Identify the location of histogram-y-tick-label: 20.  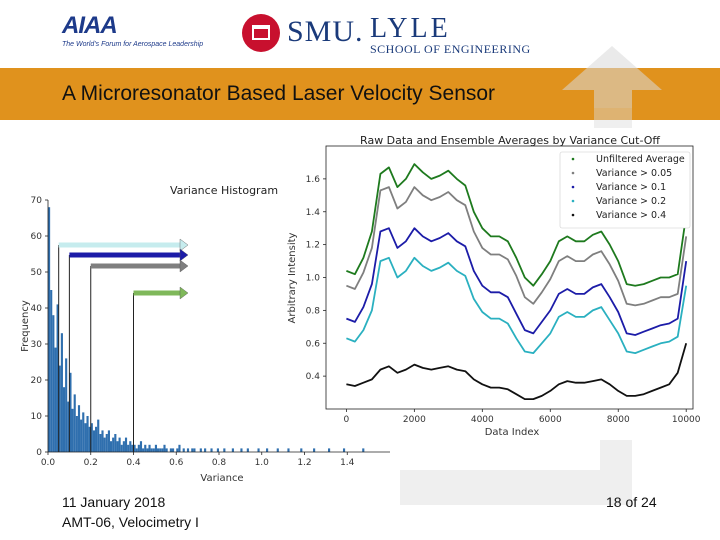
(37, 381).